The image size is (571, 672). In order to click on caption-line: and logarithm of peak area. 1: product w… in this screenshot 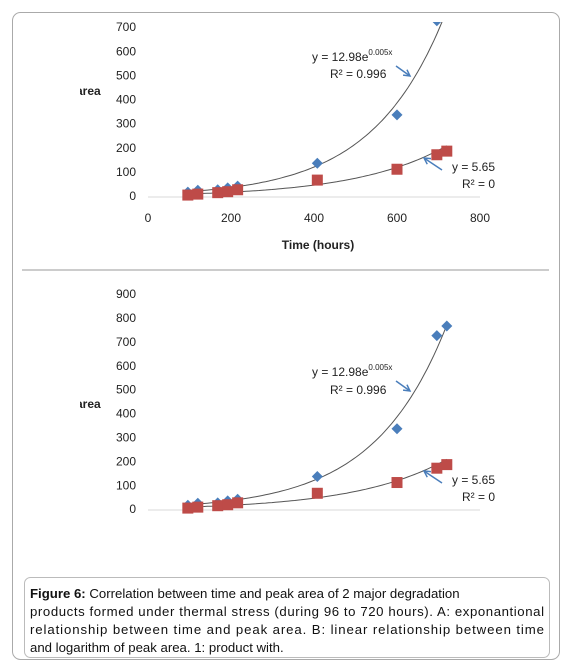, I will do `click(157, 647)`.